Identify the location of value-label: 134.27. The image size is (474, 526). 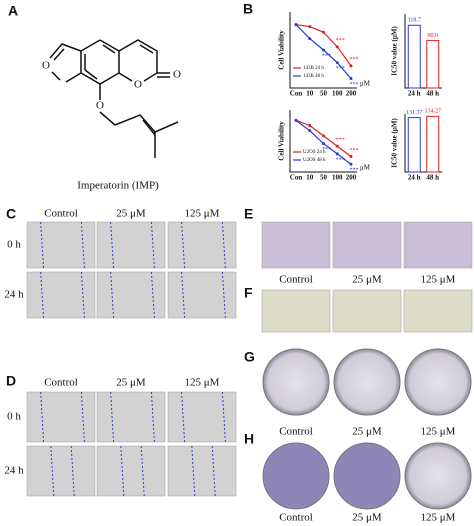
(433, 112).